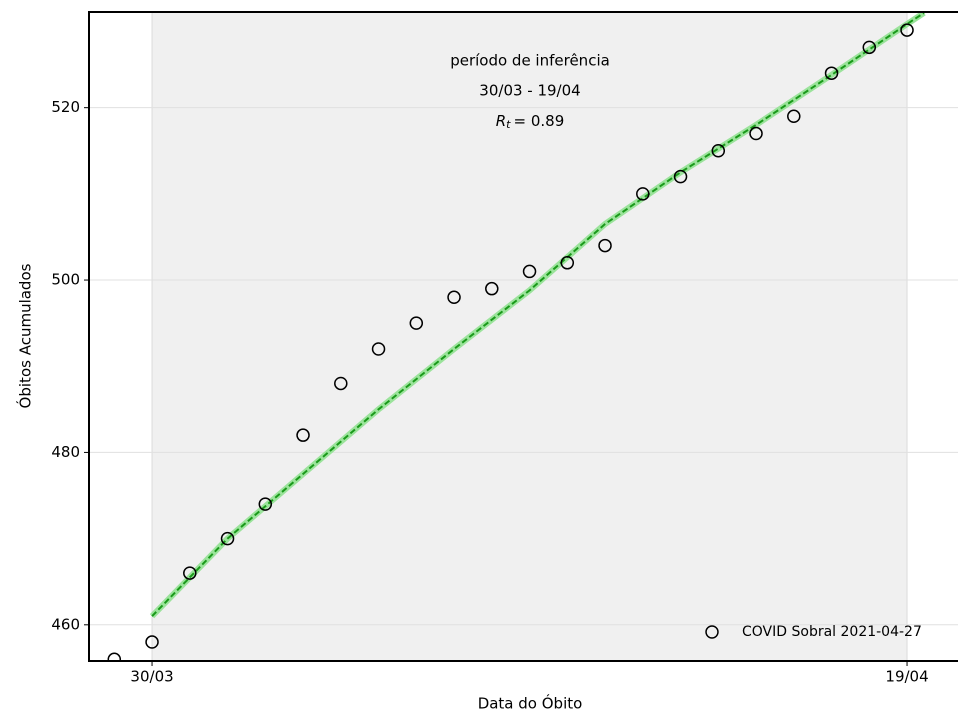 This screenshot has width=959, height=714. Describe the element at coordinates (530, 703) in the screenshot. I see `x-axis-label: Data do Óbito` at that location.